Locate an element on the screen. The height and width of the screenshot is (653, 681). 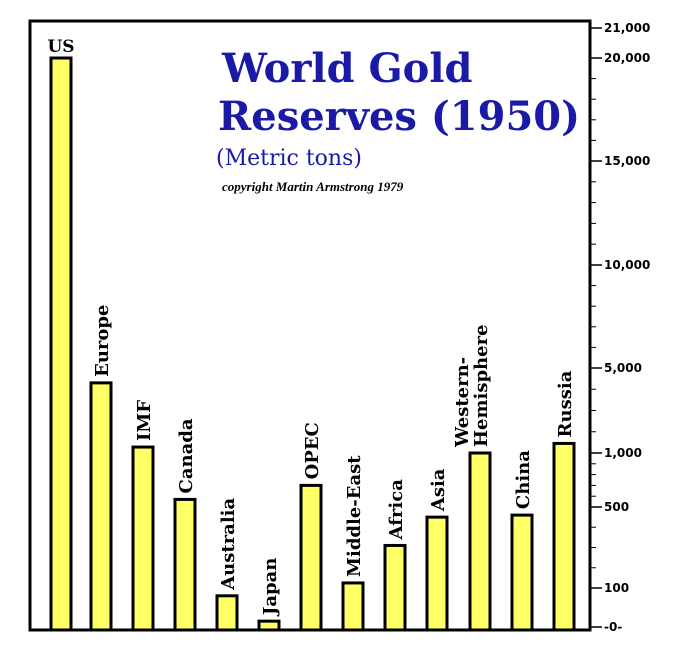
bar-label: Australia is located at coordinates (228, 543).